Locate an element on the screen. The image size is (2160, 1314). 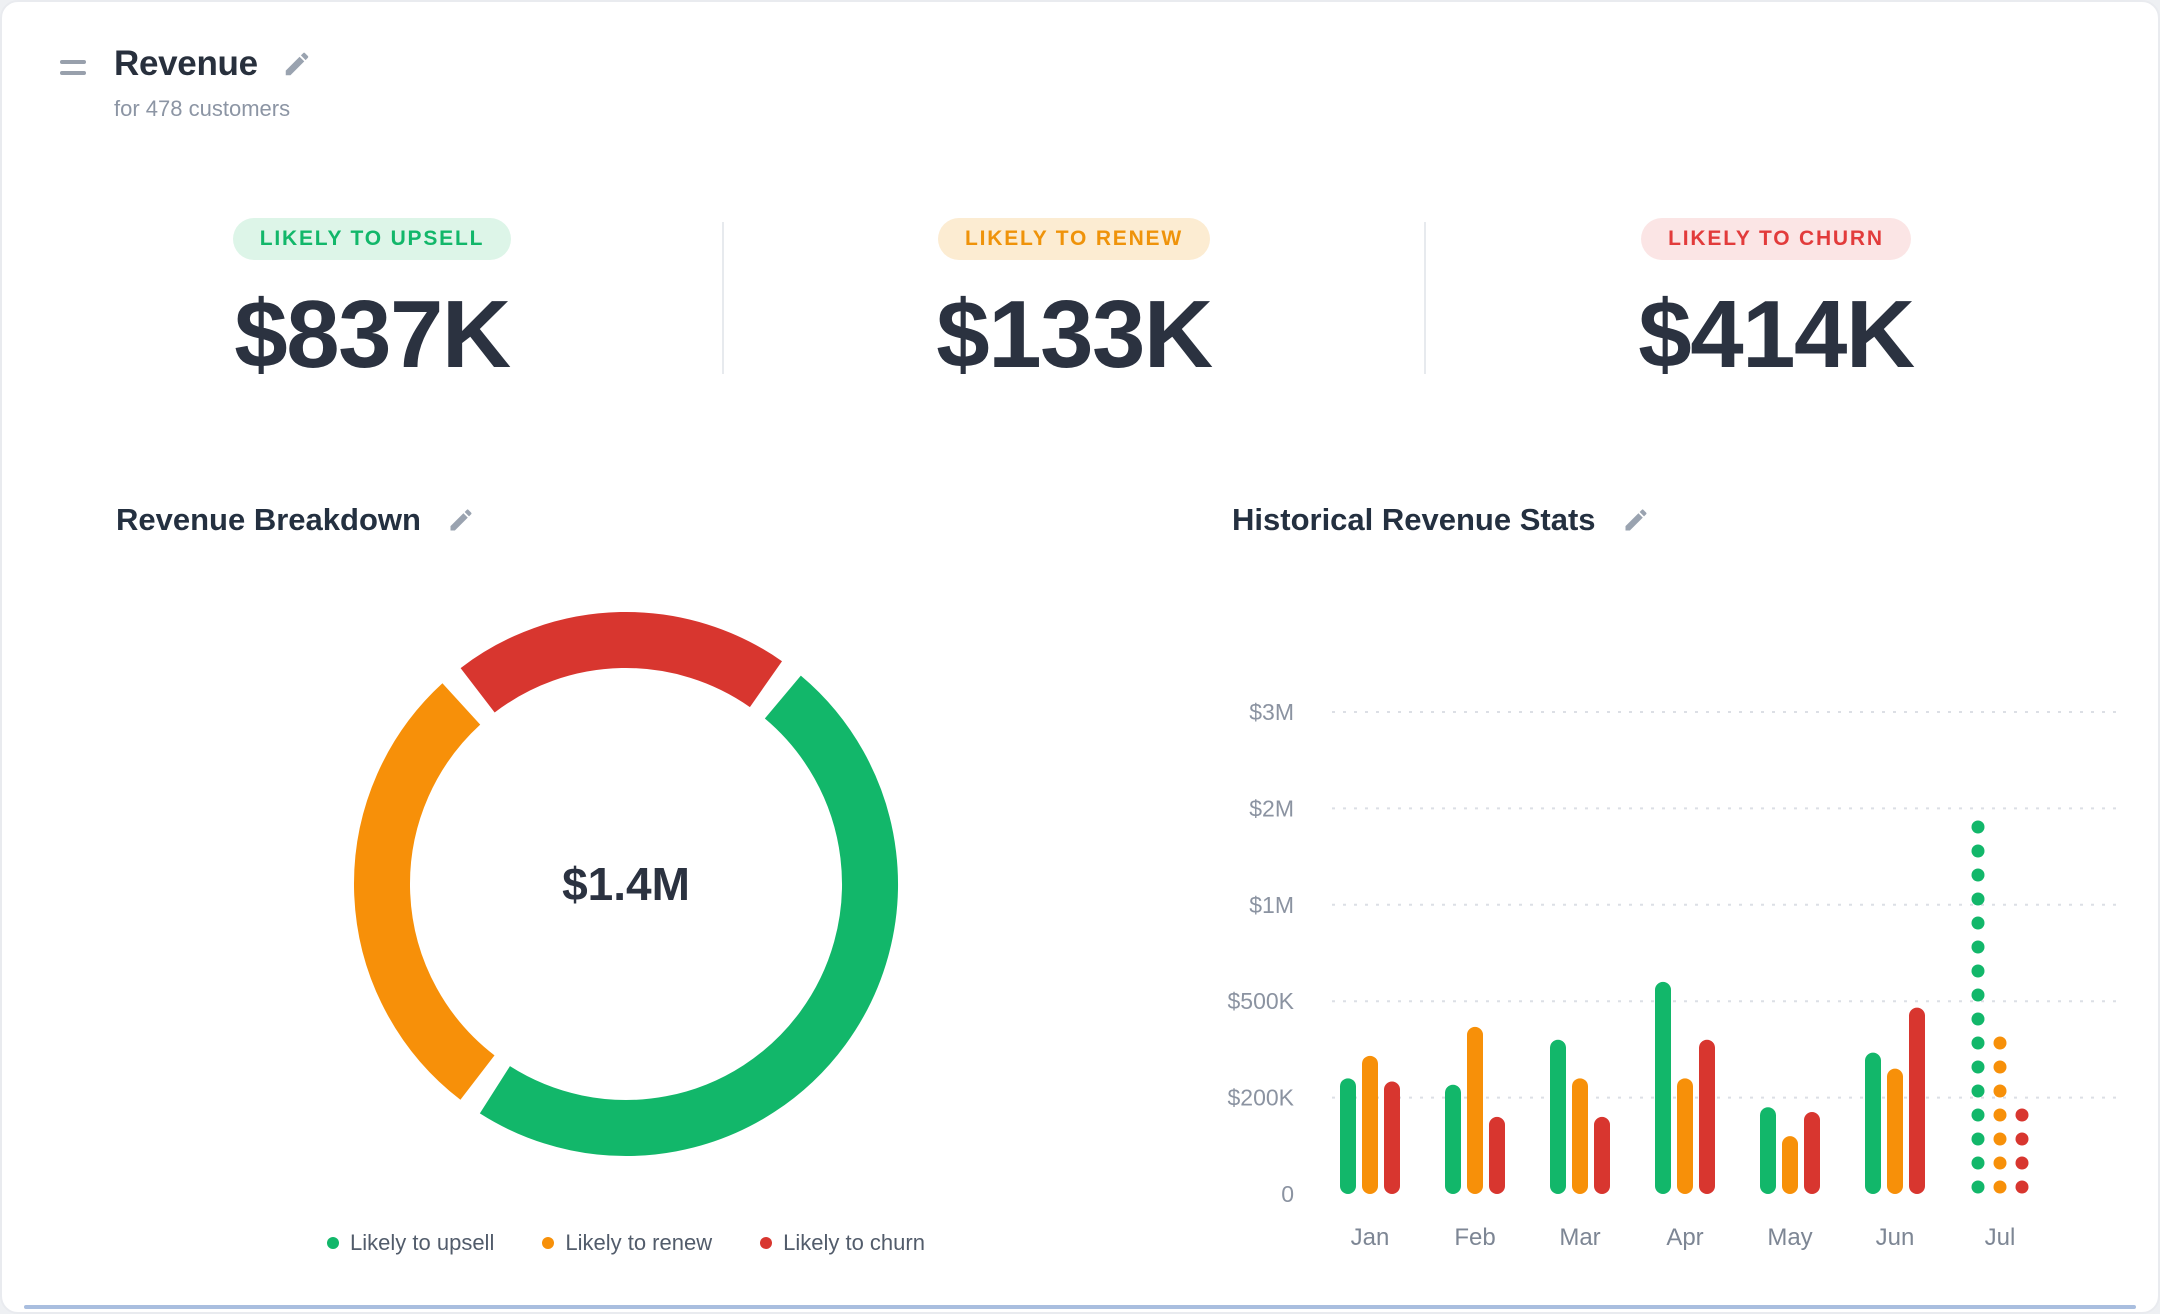
svg-text: $200K is located at coordinates (1260, 1098).